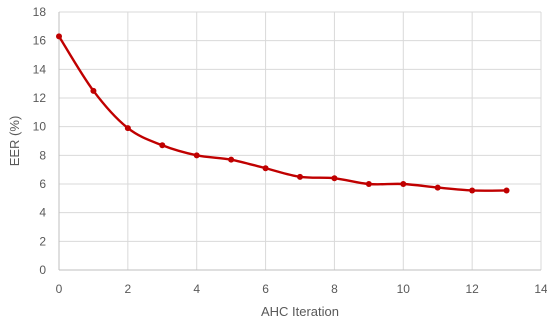  What do you see at coordinates (40, 12) in the screenshot?
I see `y-tick-label: 18` at bounding box center [40, 12].